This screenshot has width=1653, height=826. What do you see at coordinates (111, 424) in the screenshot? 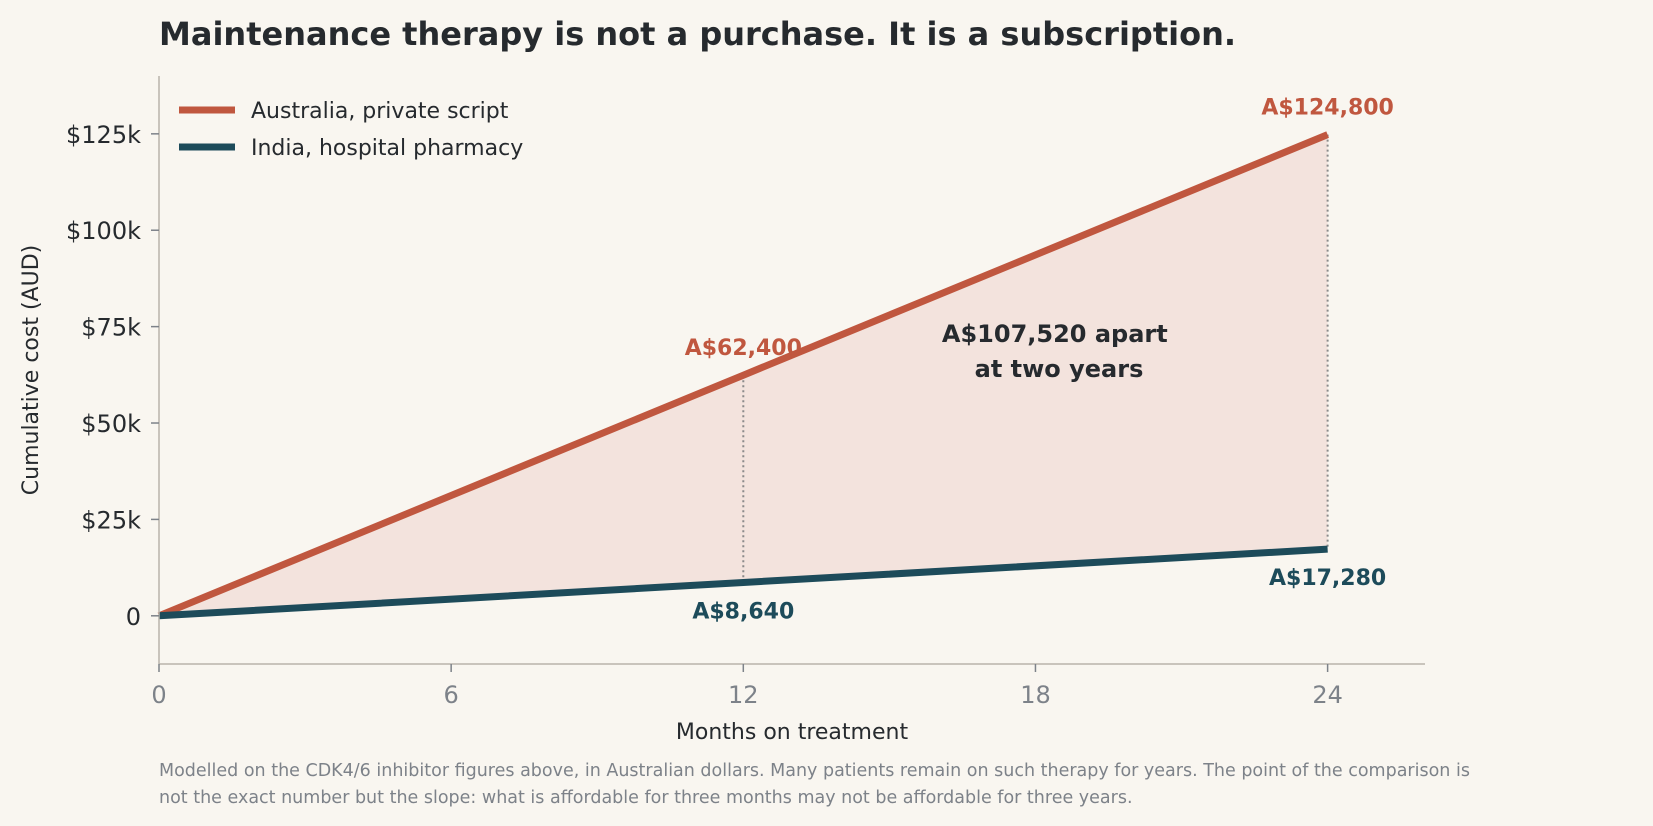
I see `y-tick-label: $50k` at bounding box center [111, 424].